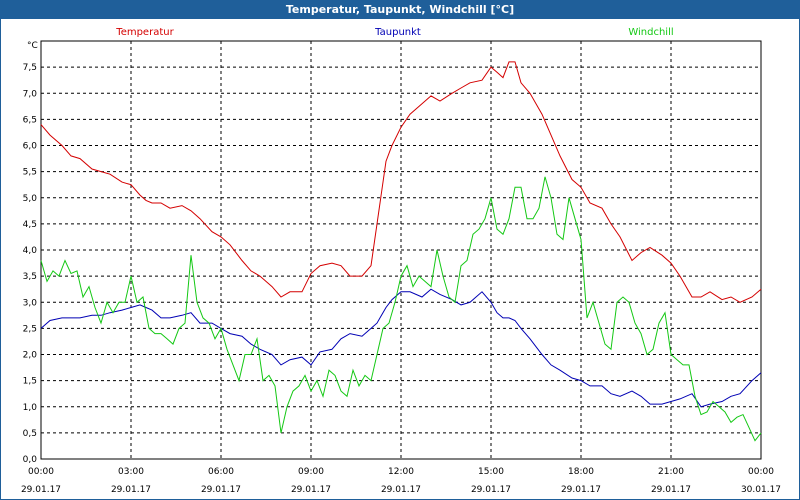 This screenshot has width=800, height=500. What do you see at coordinates (581, 472) in the screenshot?
I see `x-tick-time-label: 18:00` at bounding box center [581, 472].